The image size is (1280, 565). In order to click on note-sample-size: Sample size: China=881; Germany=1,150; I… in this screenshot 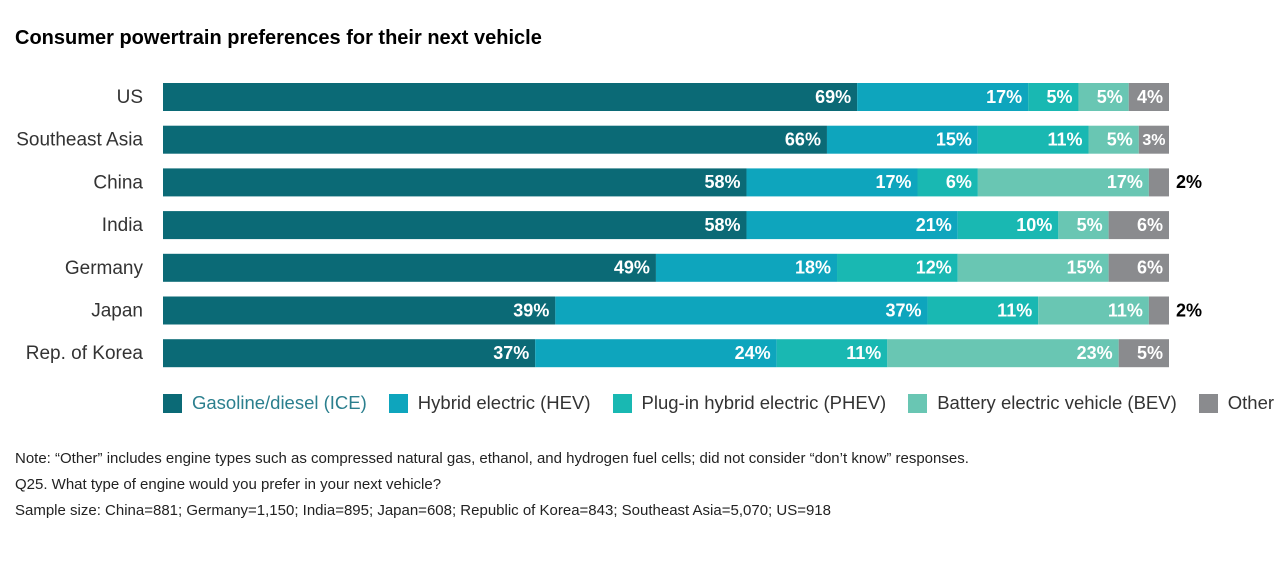, I will do `click(423, 510)`.